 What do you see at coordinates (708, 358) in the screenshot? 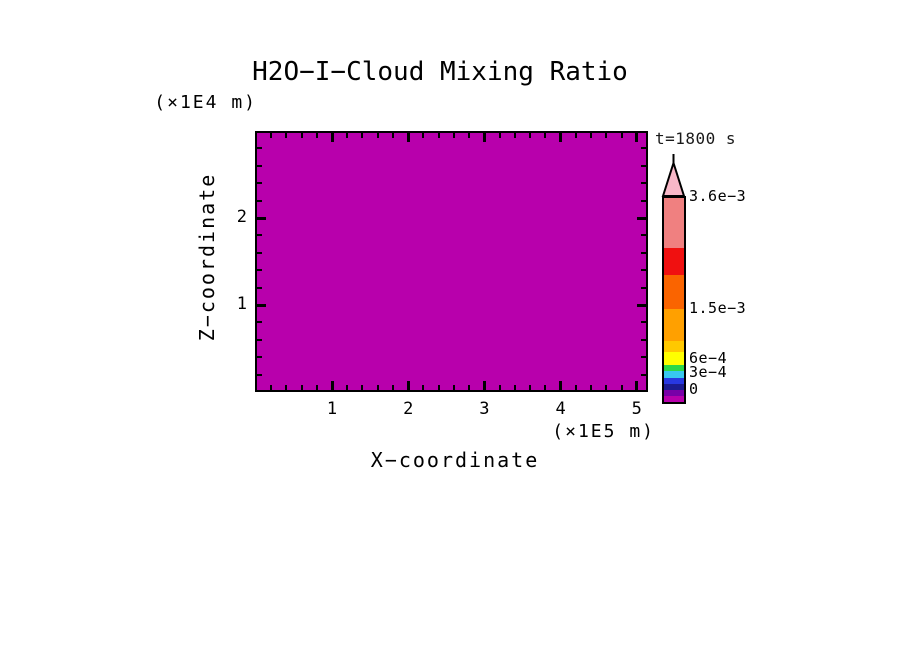
I see `colorbar-level-label: 6e−4` at bounding box center [708, 358].